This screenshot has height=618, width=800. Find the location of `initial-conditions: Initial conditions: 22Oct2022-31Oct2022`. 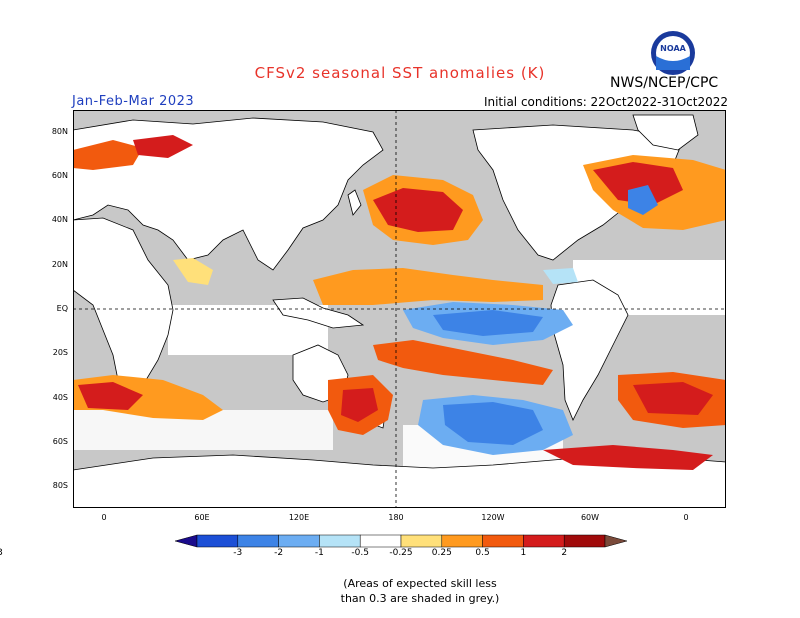

initial-conditions: Initial conditions: 22Oct2022-31Oct2022 is located at coordinates (605, 102).